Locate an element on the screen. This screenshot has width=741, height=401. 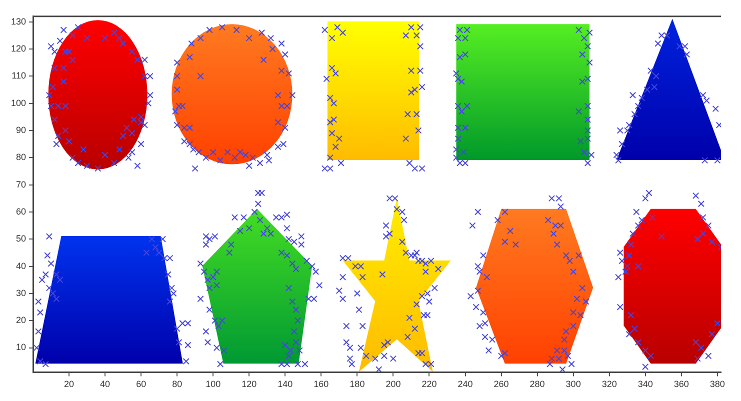
y-tick-label: 80 is located at coordinates (21, 157).